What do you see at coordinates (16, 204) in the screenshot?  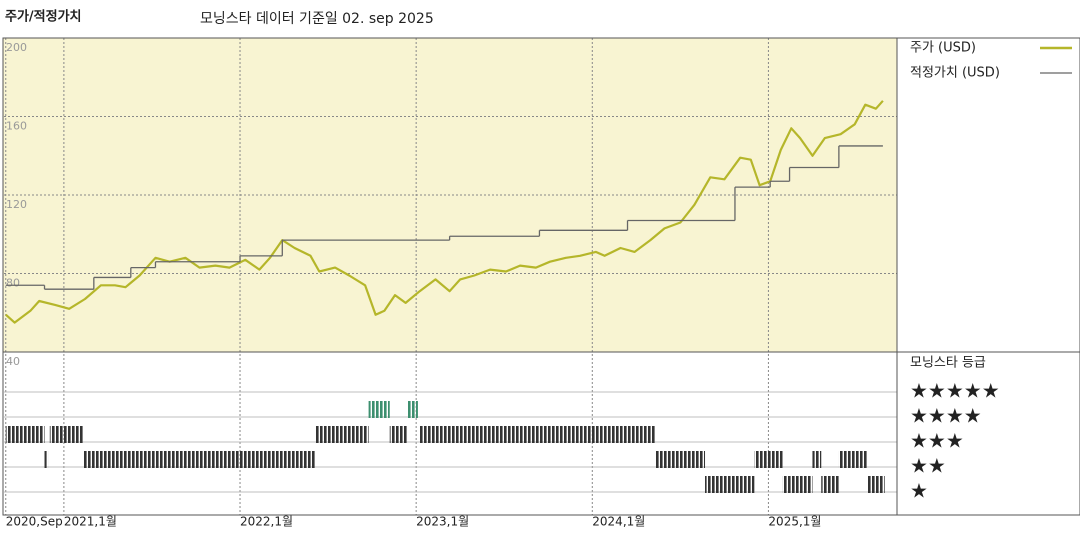 I see `y-tick-label: 120` at bounding box center [16, 204].